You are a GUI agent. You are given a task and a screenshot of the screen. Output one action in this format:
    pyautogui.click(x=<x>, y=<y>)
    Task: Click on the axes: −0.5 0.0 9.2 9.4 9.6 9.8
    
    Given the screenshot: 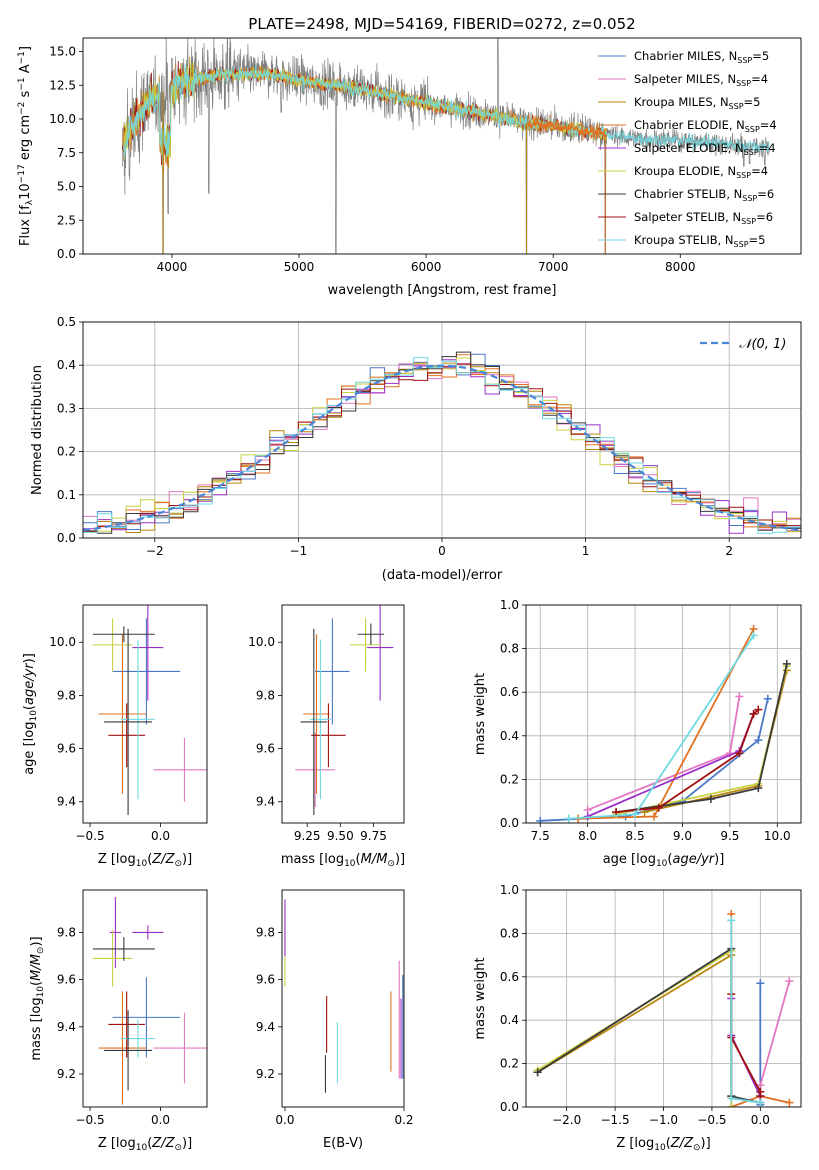 What is the action you would take?
    pyautogui.click(x=113, y=1026)
    